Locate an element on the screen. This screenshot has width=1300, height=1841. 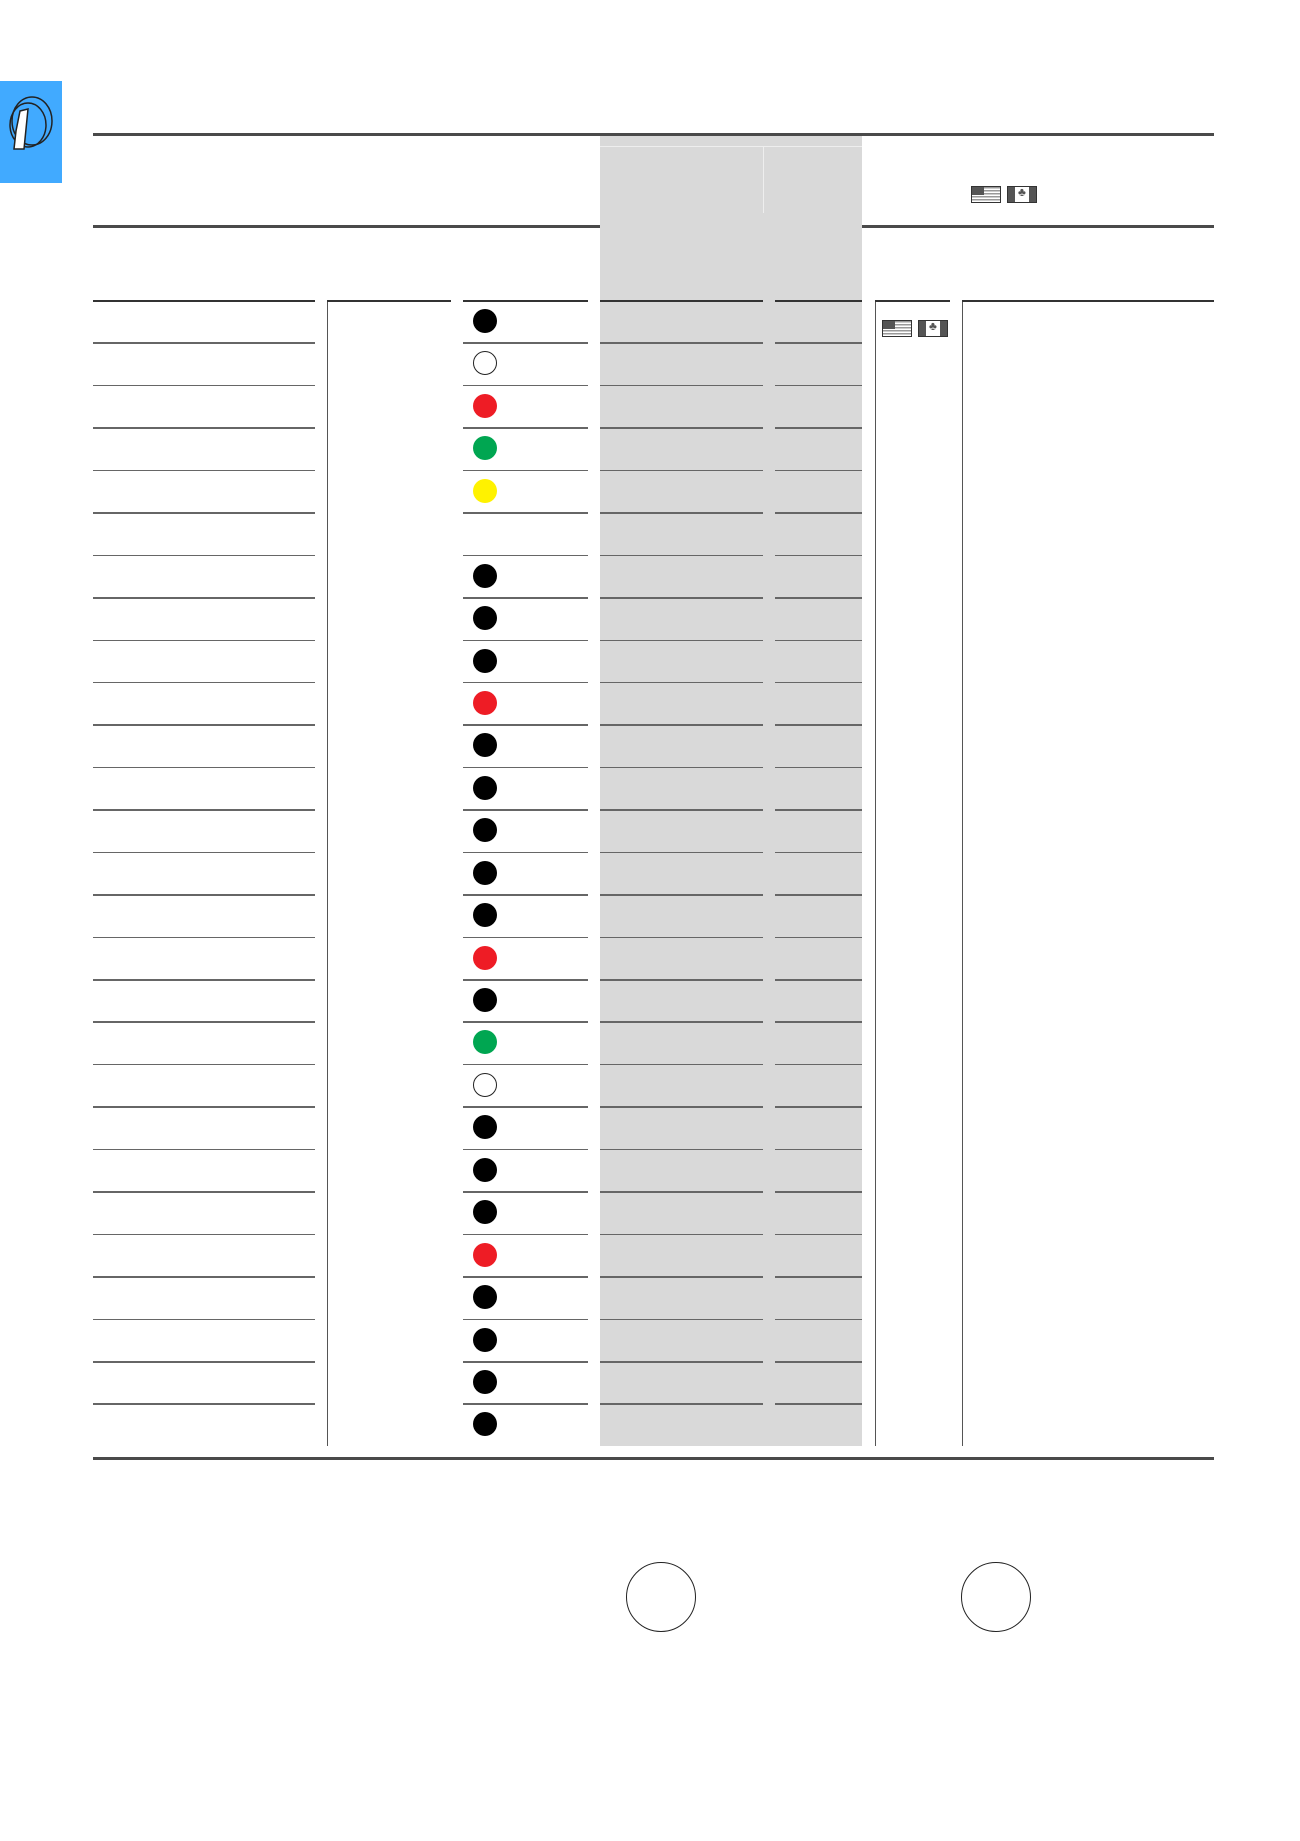
side-tab is located at coordinates (31, 132).